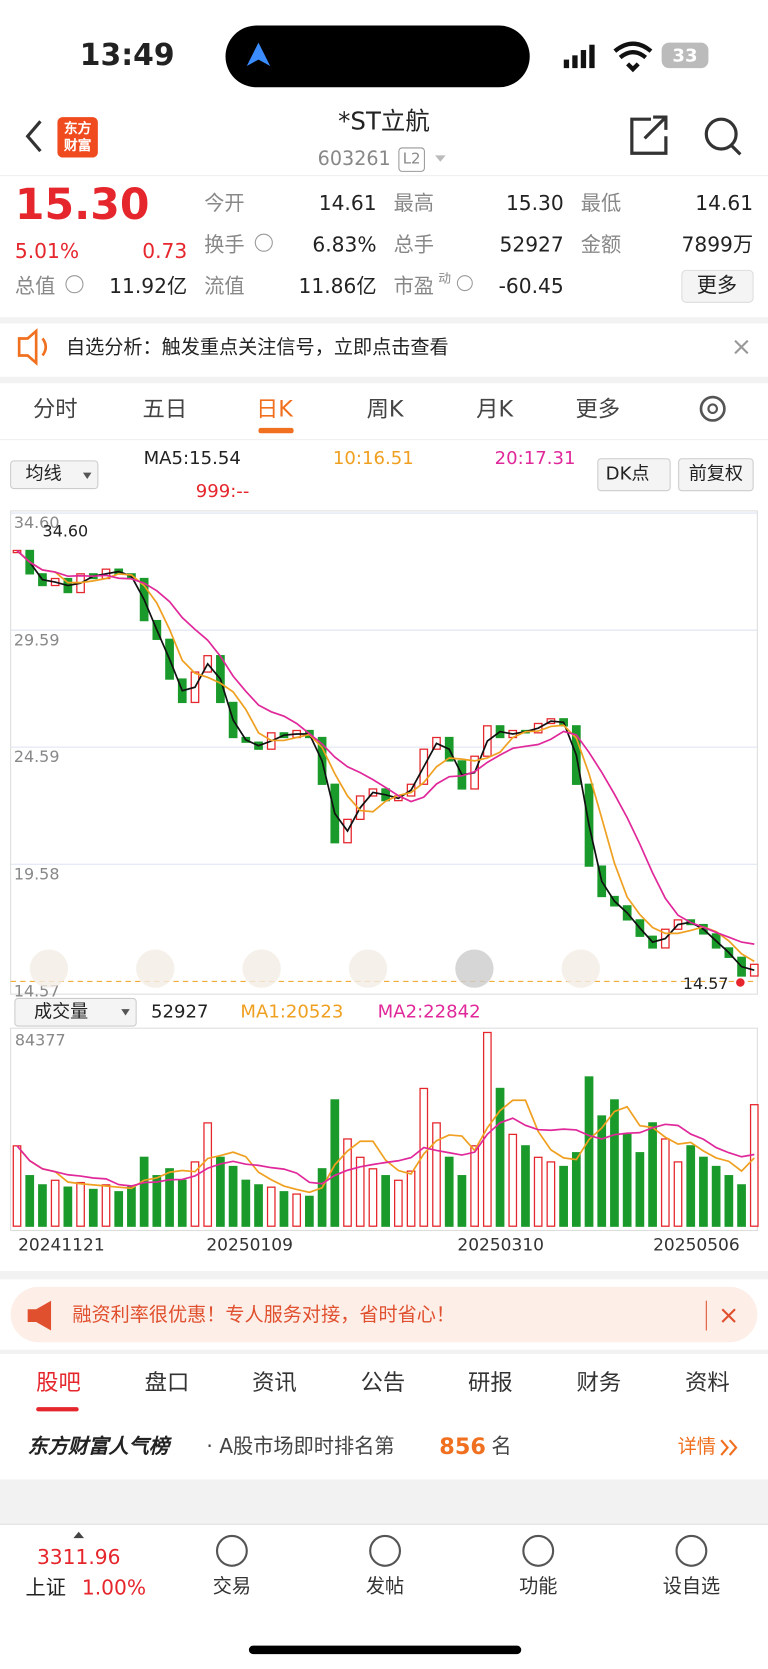  I want to click on subtab: 股吧, so click(58, 1383).